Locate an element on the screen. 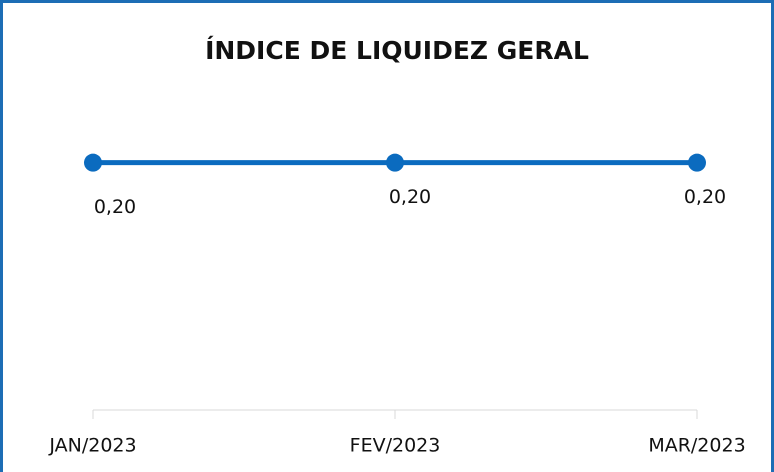 Image resolution: width=774 pixels, height=472 pixels. x-tick-label: FEV/2023 is located at coordinates (395, 446).